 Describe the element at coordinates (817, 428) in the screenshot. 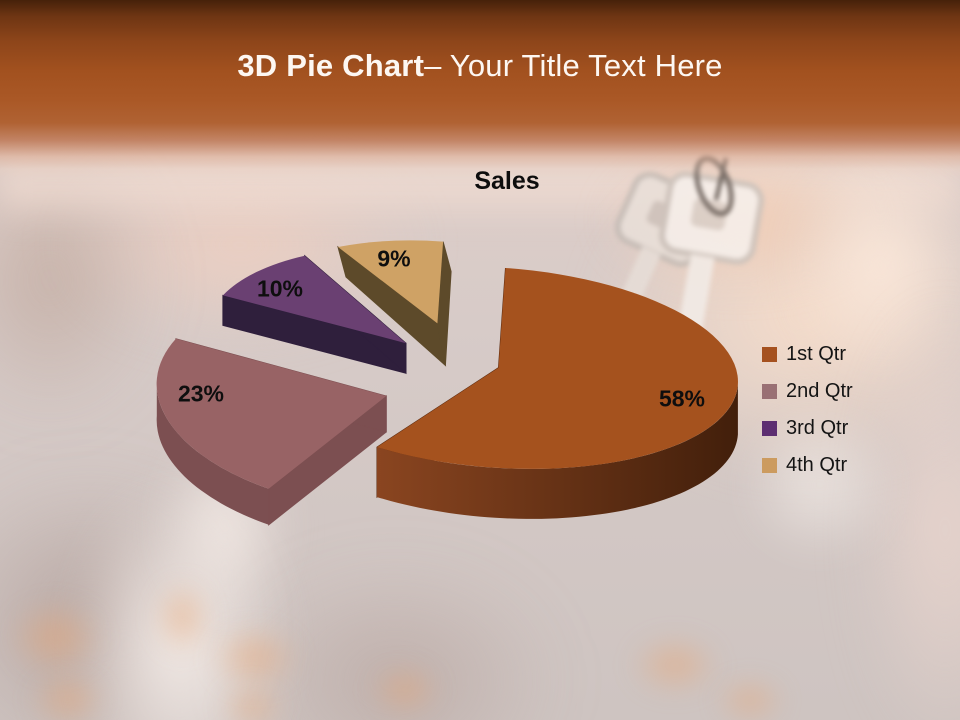

I see `legend-label: 3rd Qtr` at that location.